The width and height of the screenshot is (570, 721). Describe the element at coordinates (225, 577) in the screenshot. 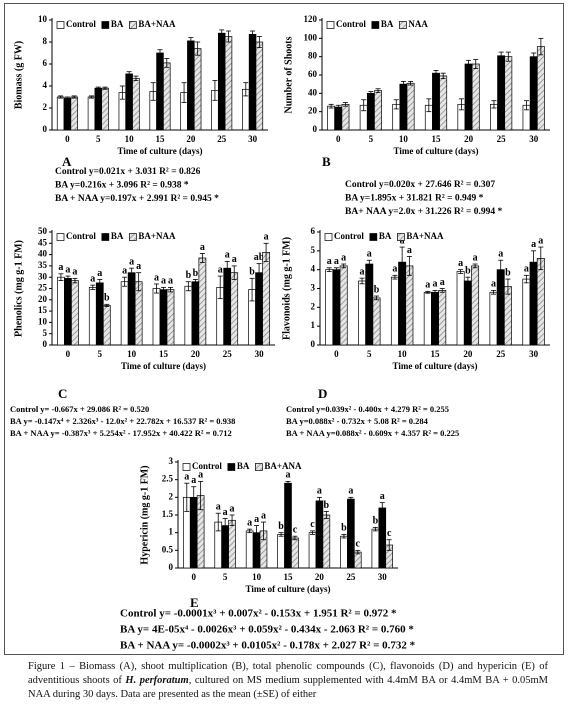

I see `x-tick-label: 5` at that location.